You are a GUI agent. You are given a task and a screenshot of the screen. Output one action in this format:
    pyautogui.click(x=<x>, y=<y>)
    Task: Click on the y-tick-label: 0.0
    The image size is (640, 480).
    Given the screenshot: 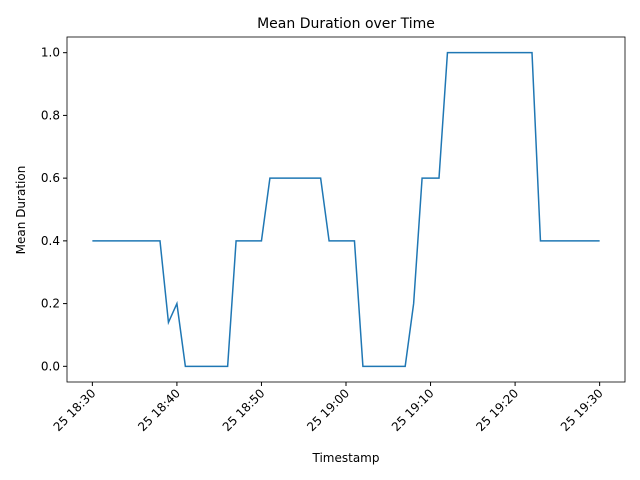 What is the action you would take?
    pyautogui.click(x=50, y=366)
    